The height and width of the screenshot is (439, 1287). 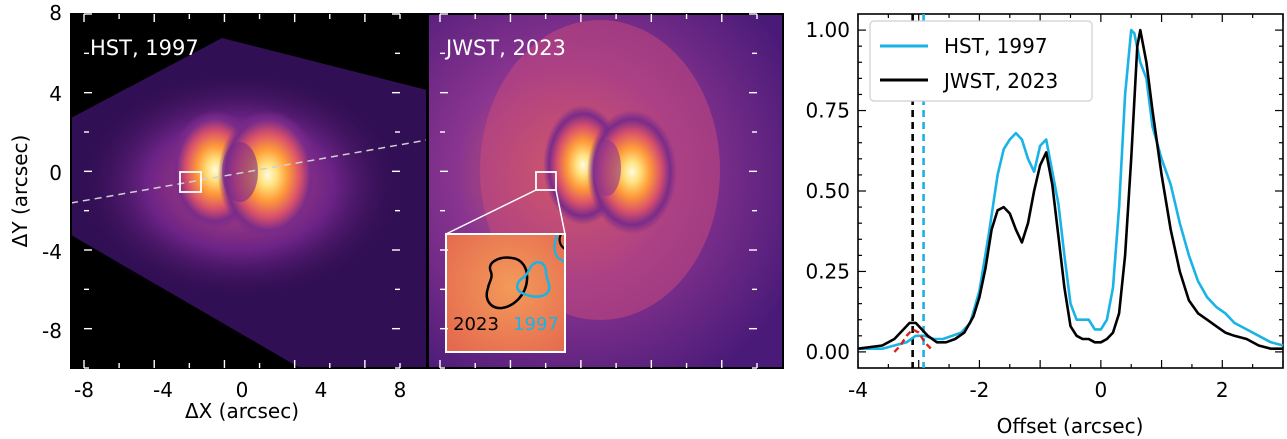 I want to click on hst-panel-label: HST, 1997, so click(x=144, y=48).